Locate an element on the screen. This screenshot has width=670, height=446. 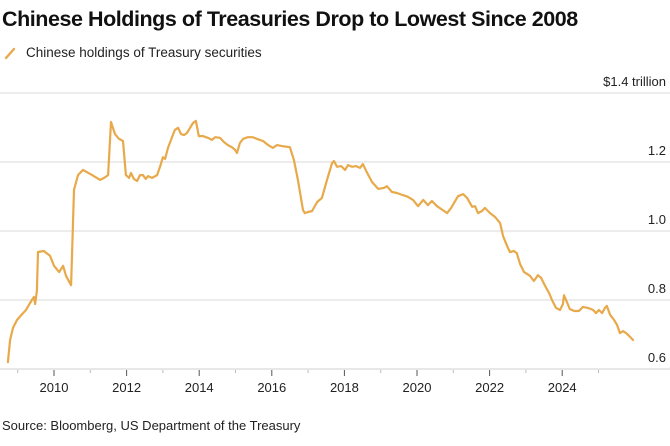
y-tick-label: 1.0 is located at coordinates (657, 219).